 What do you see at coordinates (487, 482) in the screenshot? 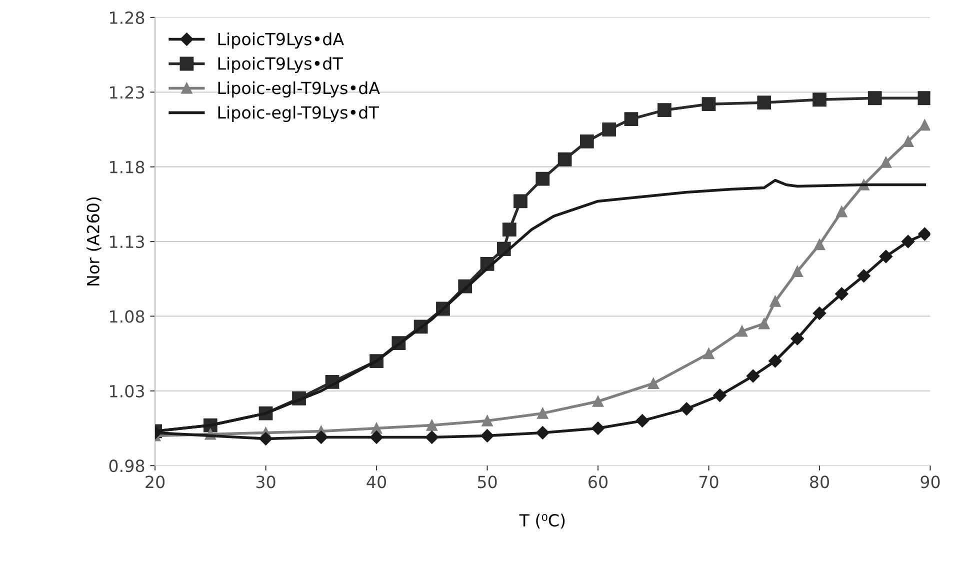
I see `x-tick-label: 50` at bounding box center [487, 482].